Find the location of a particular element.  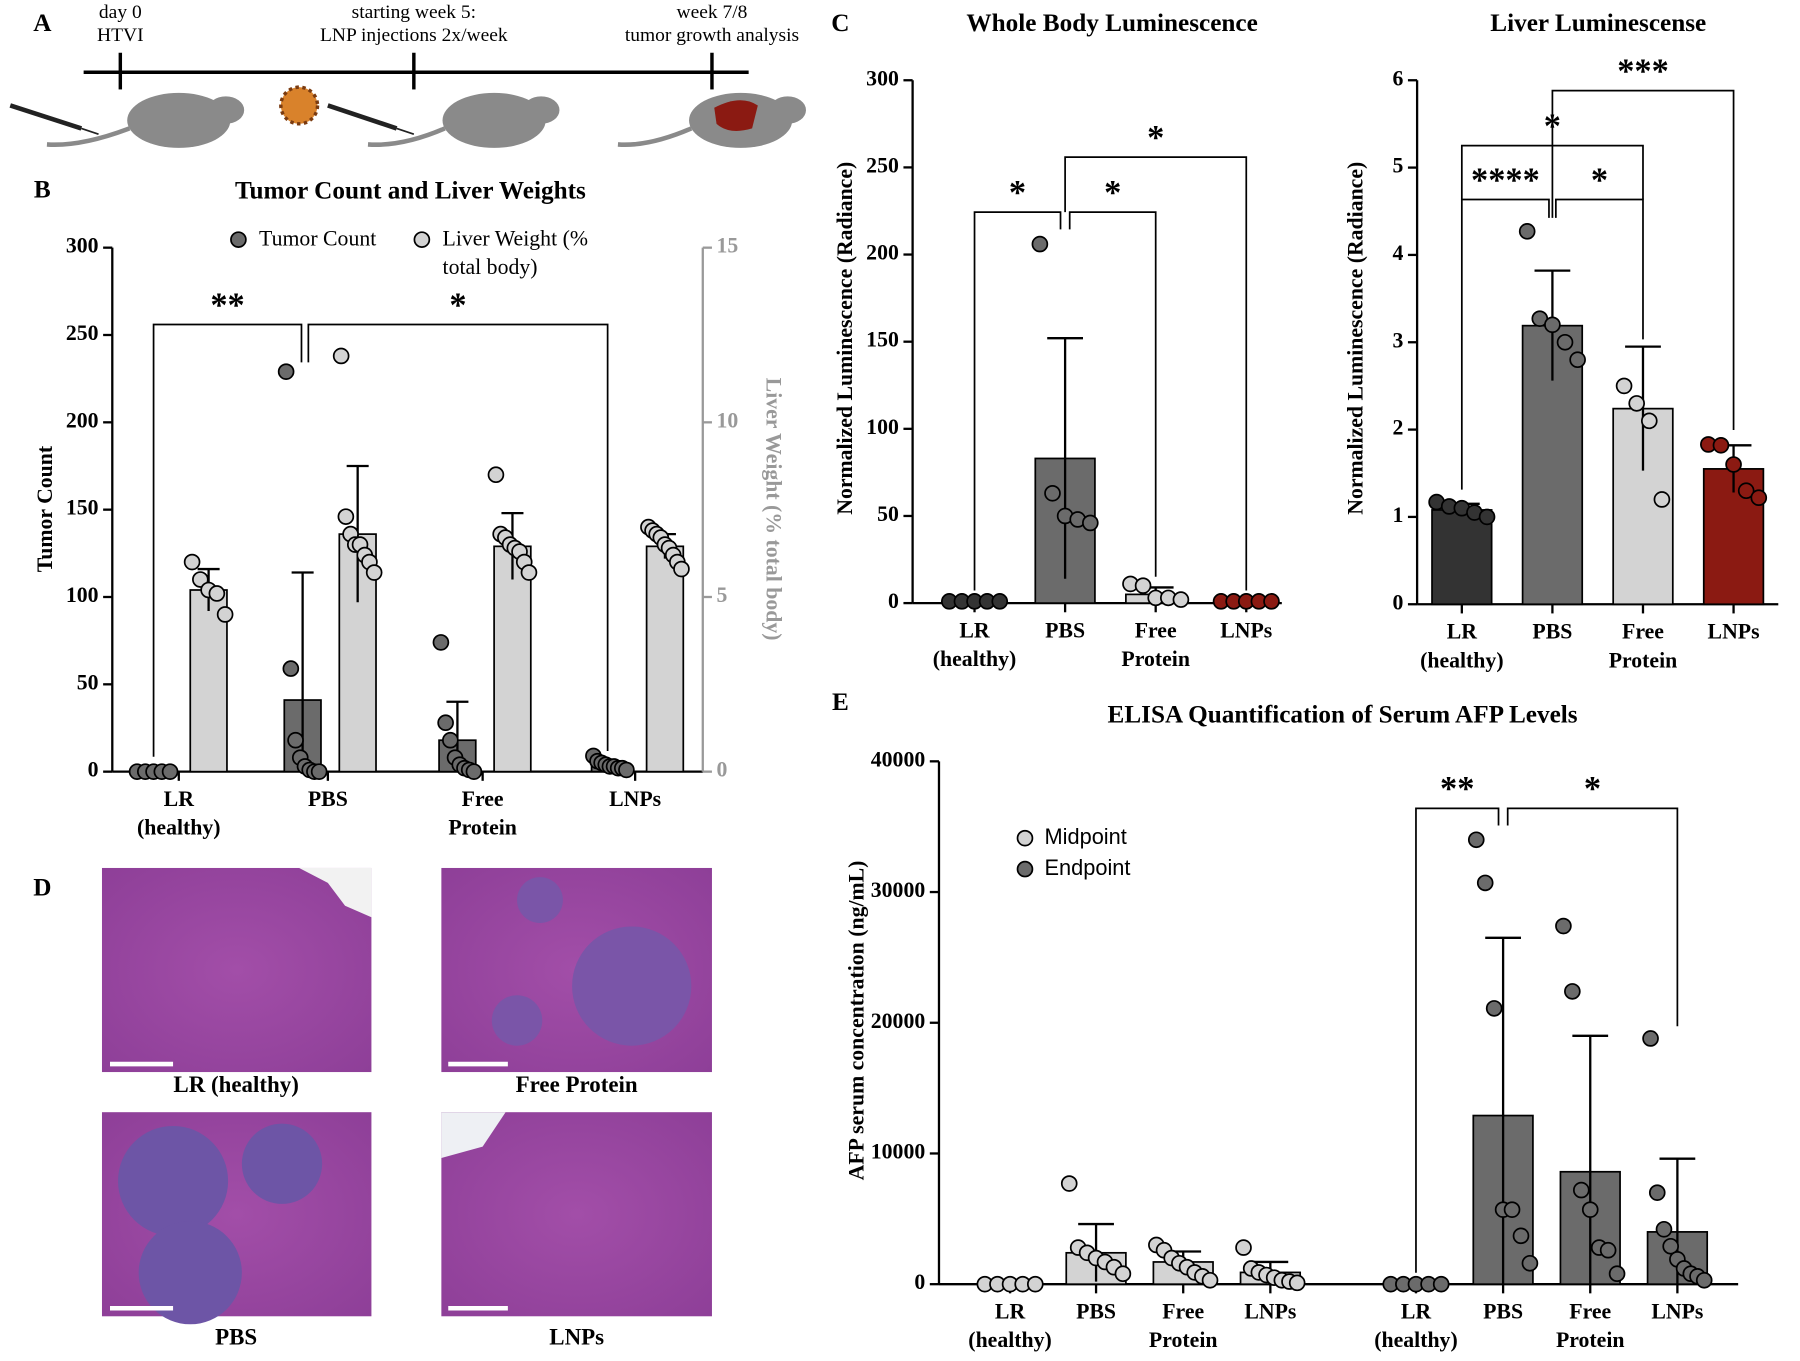

y-axis-label: Tumor Count is located at coordinates (45, 508).